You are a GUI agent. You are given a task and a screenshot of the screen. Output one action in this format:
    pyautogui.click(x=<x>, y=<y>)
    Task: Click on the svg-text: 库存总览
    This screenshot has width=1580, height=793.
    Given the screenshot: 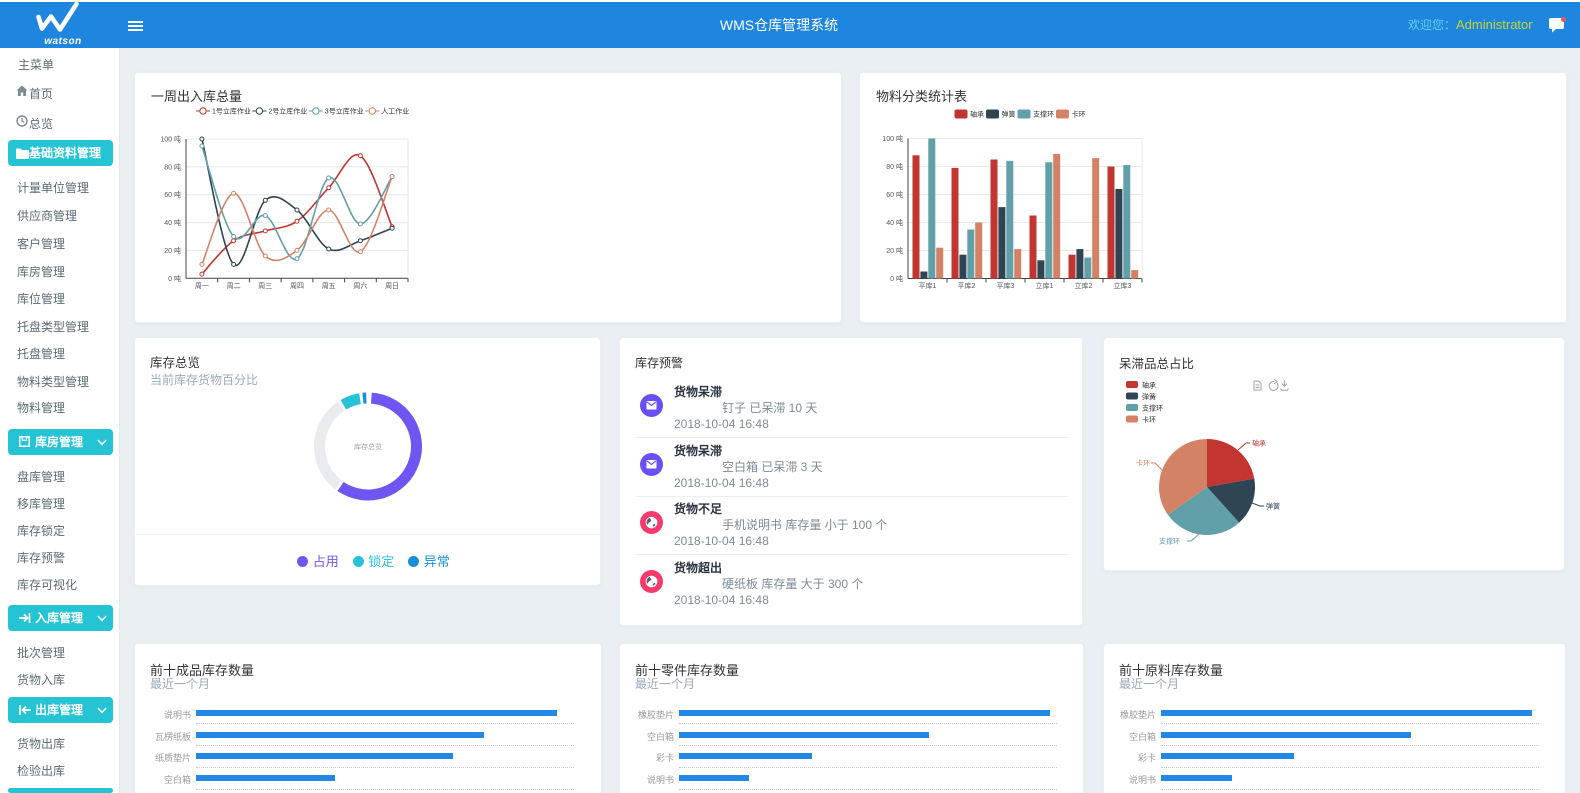 What is the action you would take?
    pyautogui.click(x=368, y=446)
    